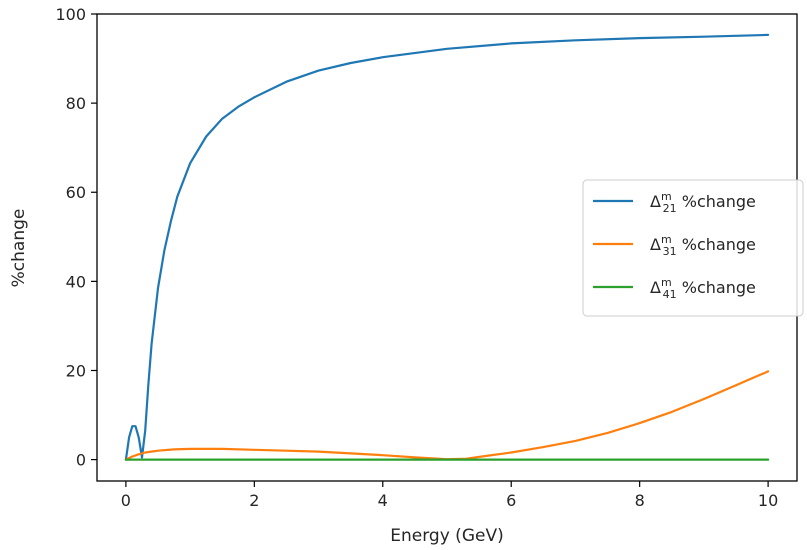 The image size is (807, 550). I want to click on y-tick-label: 20, so click(76, 370).